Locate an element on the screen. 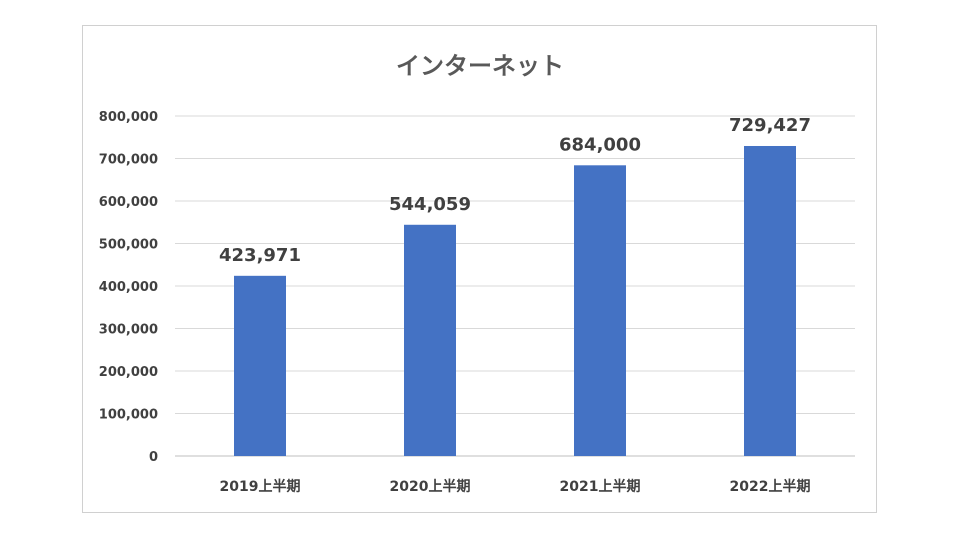 This screenshot has height=540, width=960. y-tick-label: 100,000 is located at coordinates (128, 415).